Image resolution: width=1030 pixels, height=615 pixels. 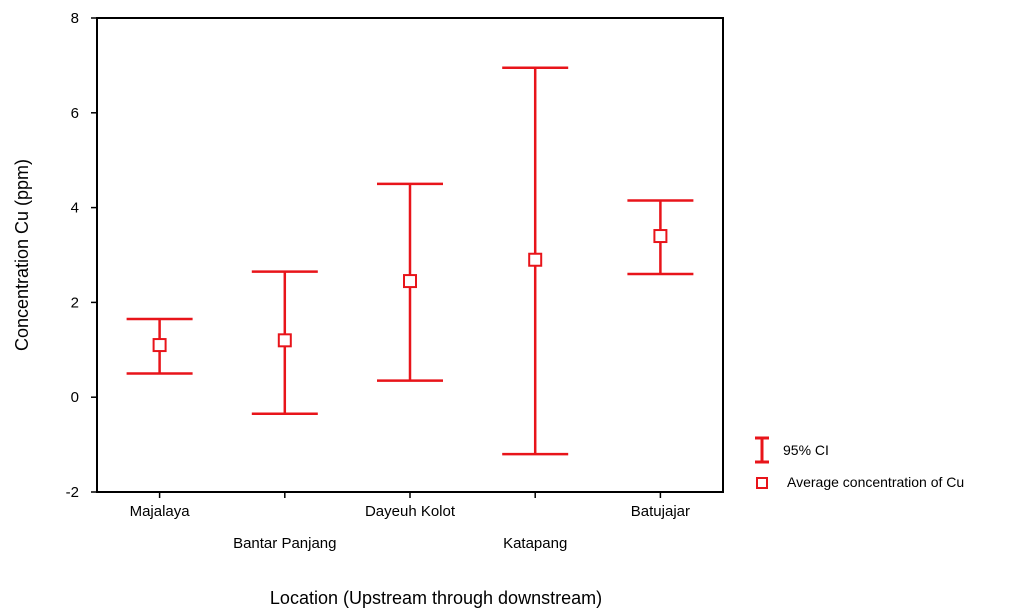 I want to click on errorbar-katapang, so click(x=535, y=261).